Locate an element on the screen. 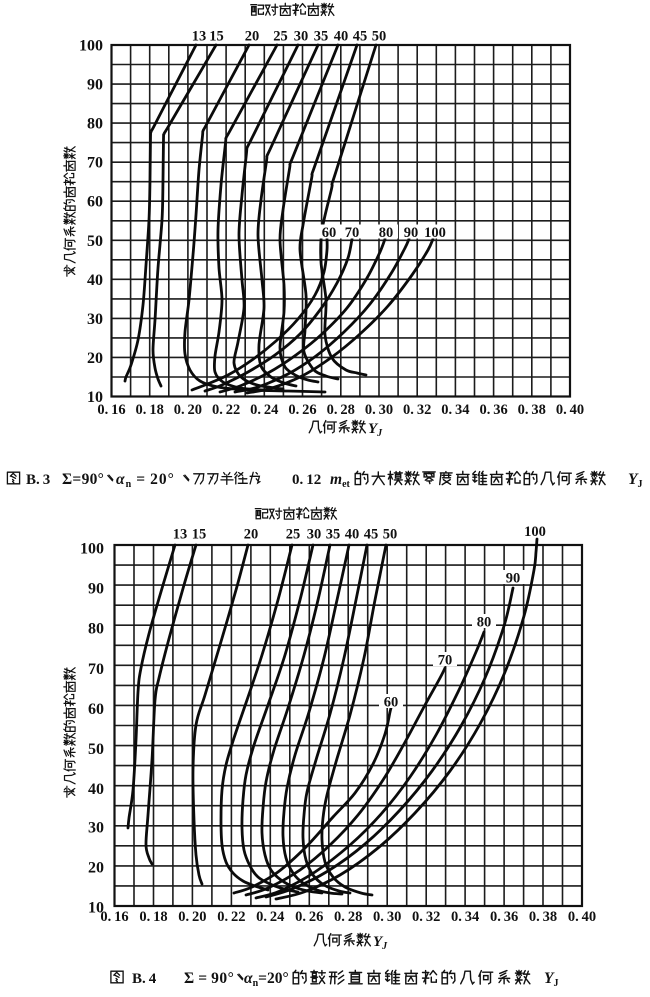 This screenshot has height=997, width=650. svg-text: αn = 20° is located at coordinates (145, 480).